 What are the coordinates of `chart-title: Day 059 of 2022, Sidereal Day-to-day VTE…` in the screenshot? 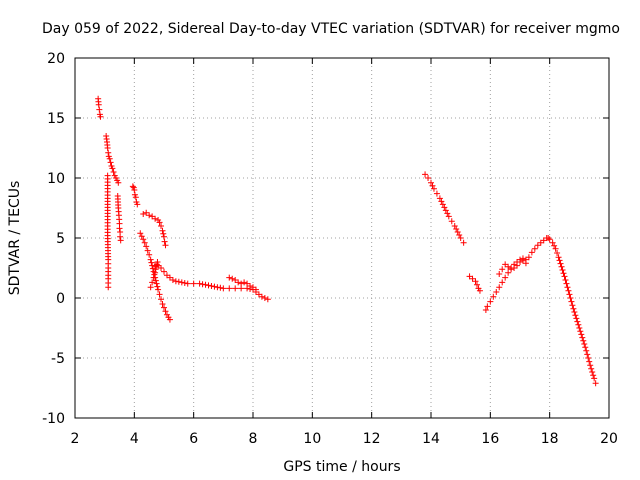 It's located at (331, 29).